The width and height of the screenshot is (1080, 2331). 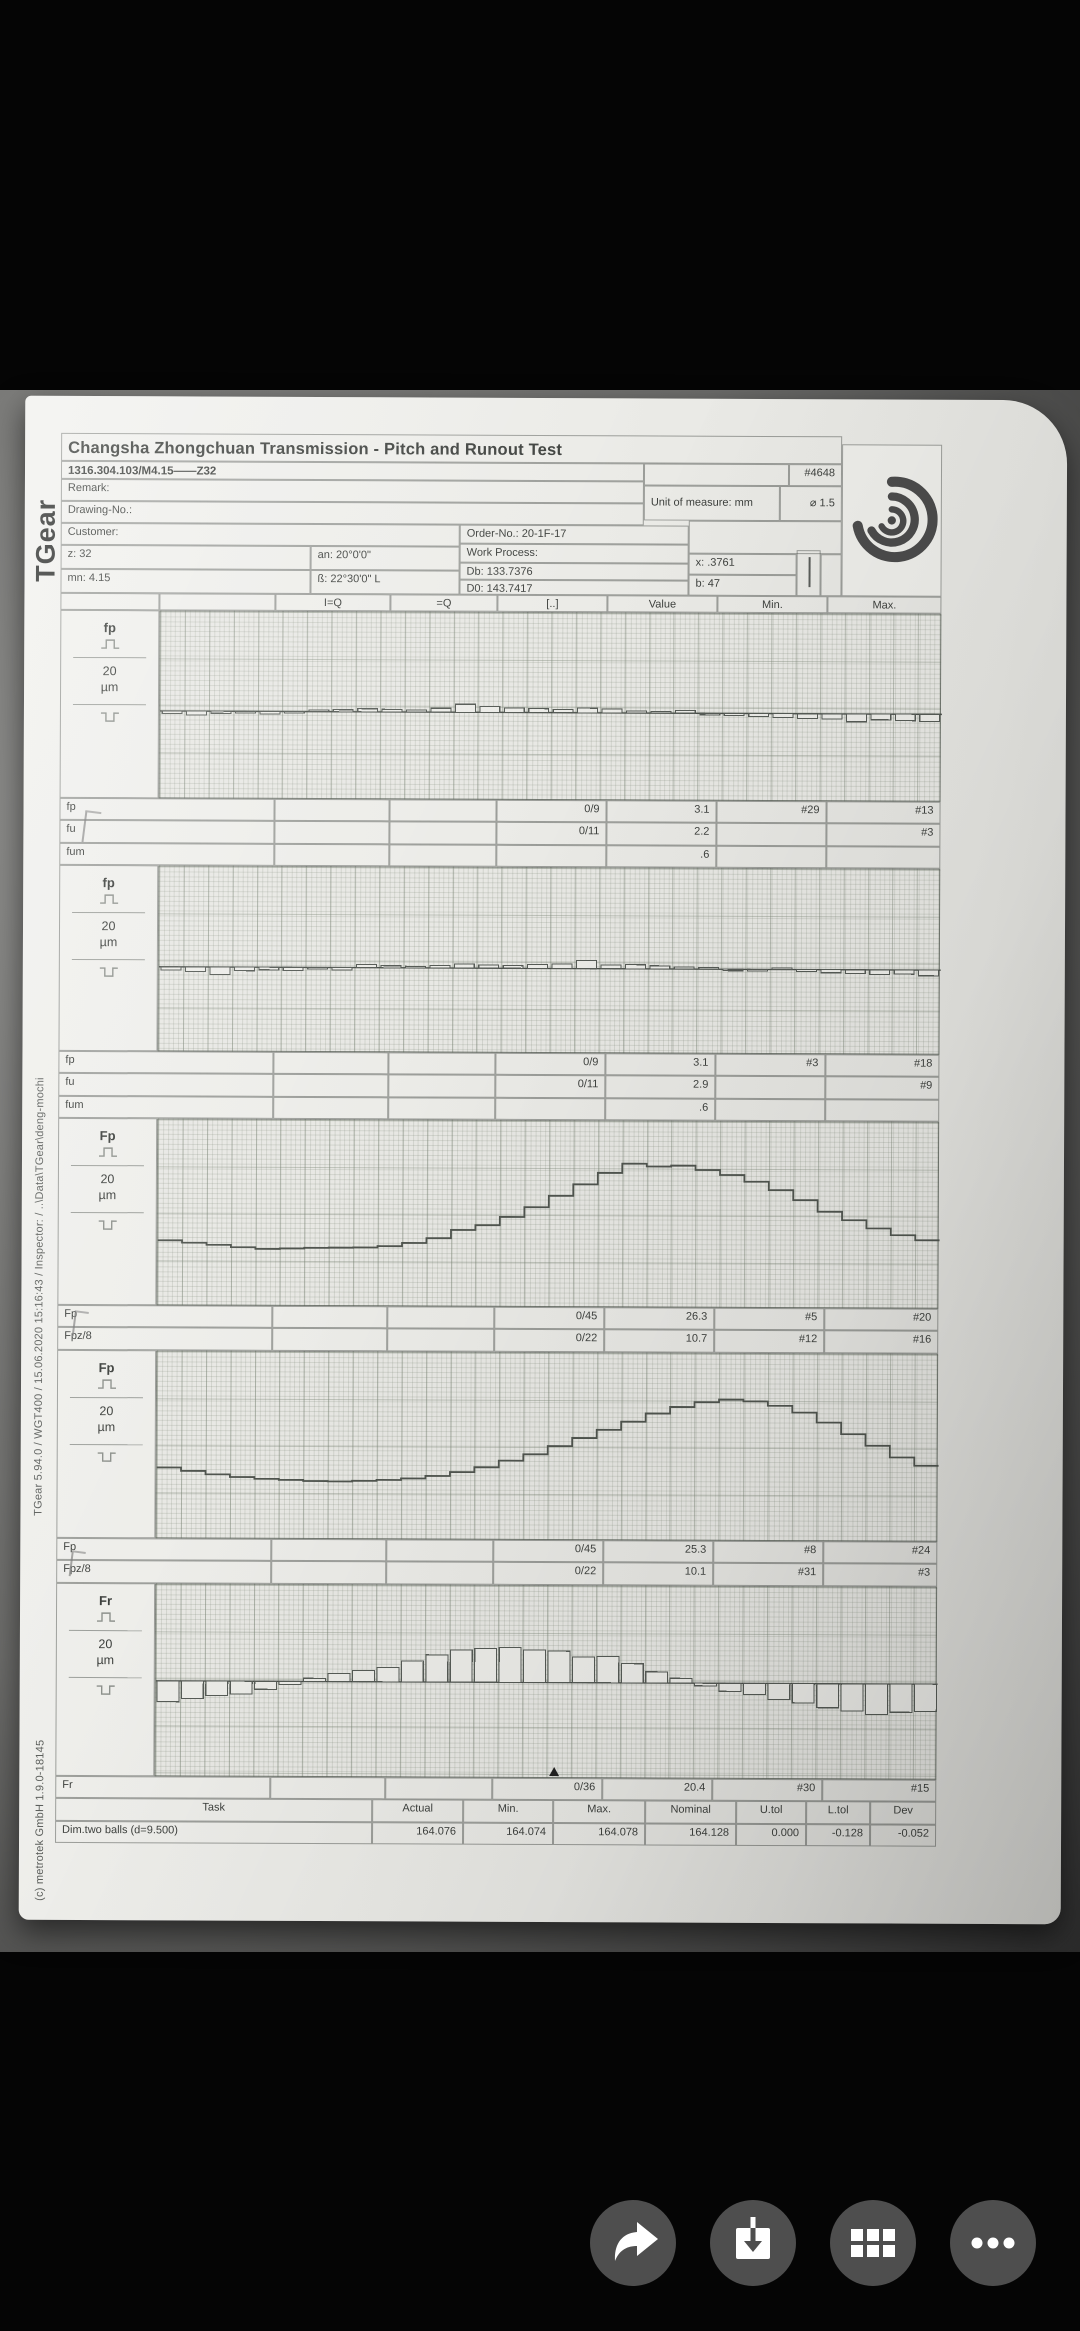 What do you see at coordinates (552, 603) in the screenshot?
I see `column-header-2: [..]` at bounding box center [552, 603].